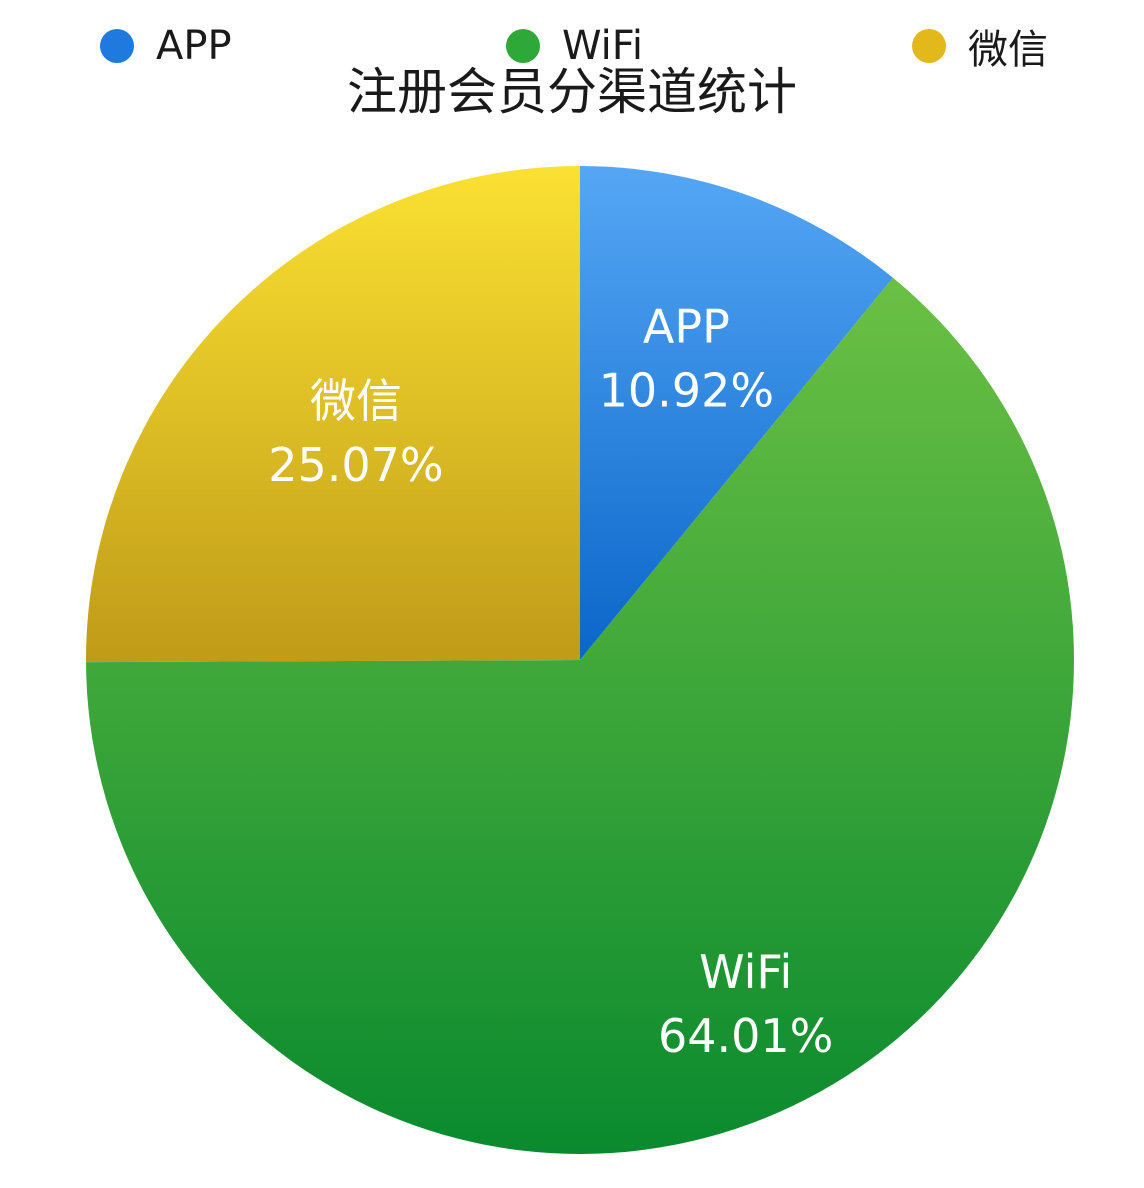 The width and height of the screenshot is (1144, 1188). I want to click on legend-label-wechat: 微信, so click(1008, 50).